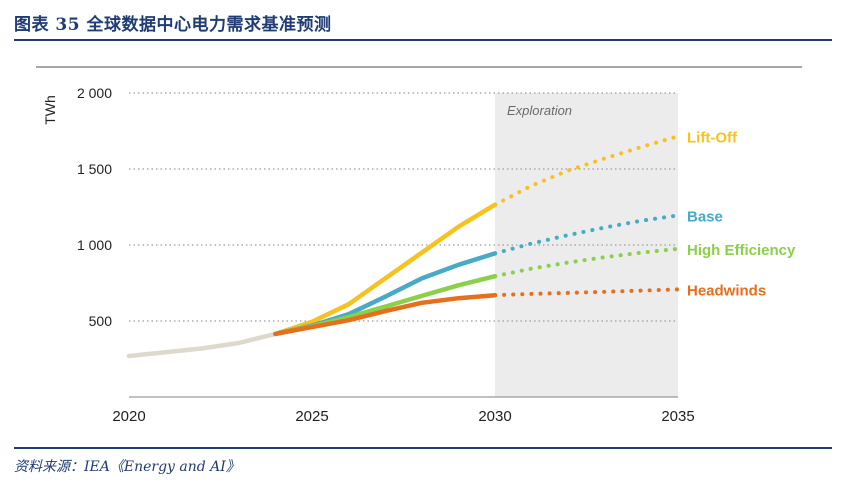  Describe the element at coordinates (202, 345) in the screenshot. I see `series-line-historical` at that location.